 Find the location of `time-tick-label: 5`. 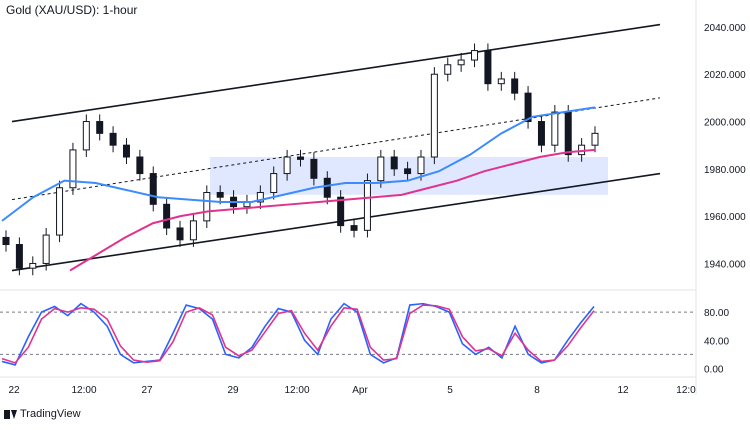

time-tick-label: 5 is located at coordinates (450, 390).